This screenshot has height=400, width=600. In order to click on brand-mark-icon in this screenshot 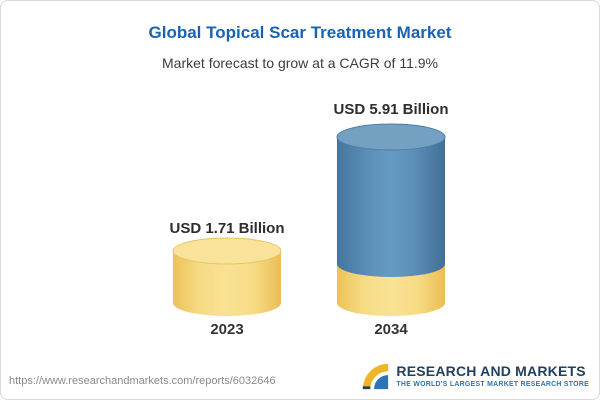, I will do `click(376, 376)`.